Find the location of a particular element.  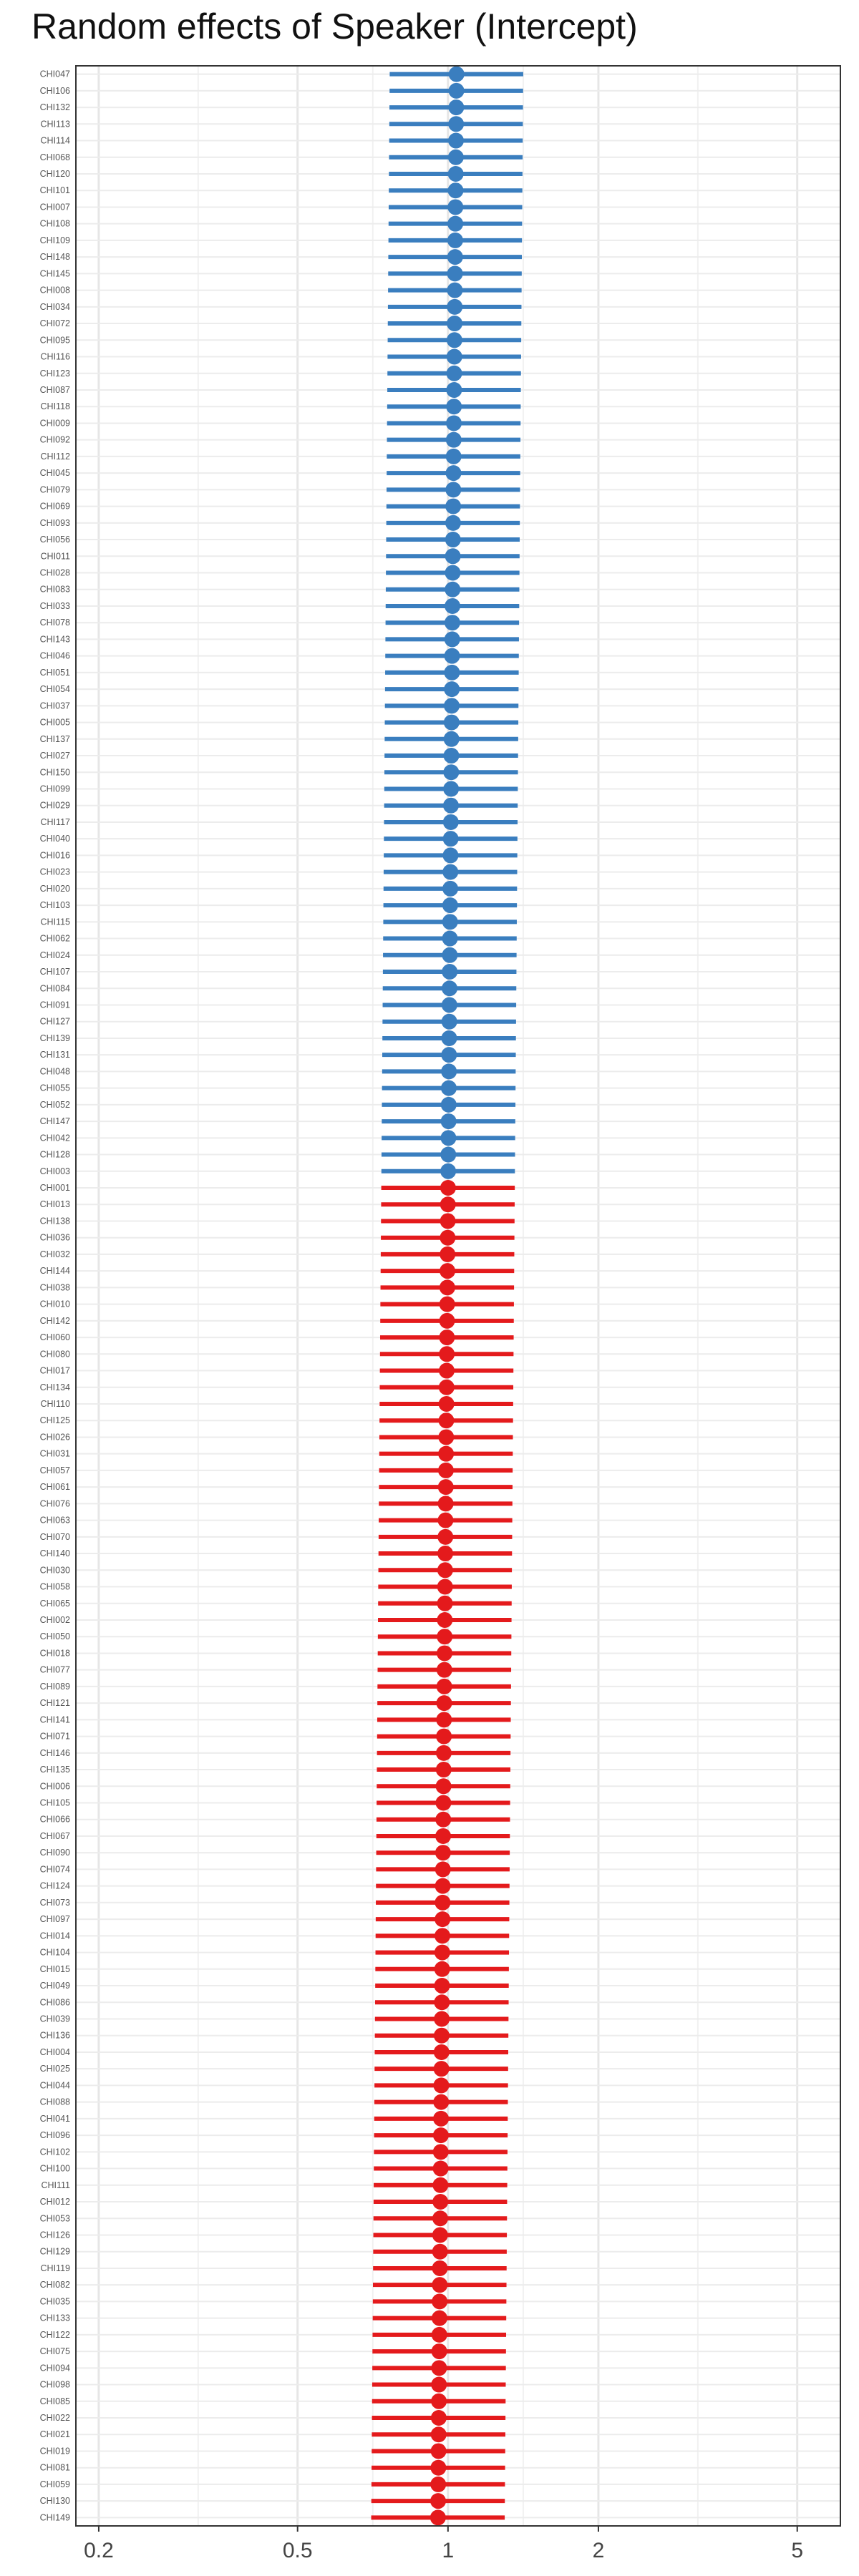

y-tick-label: CHI007 is located at coordinates (55, 207).